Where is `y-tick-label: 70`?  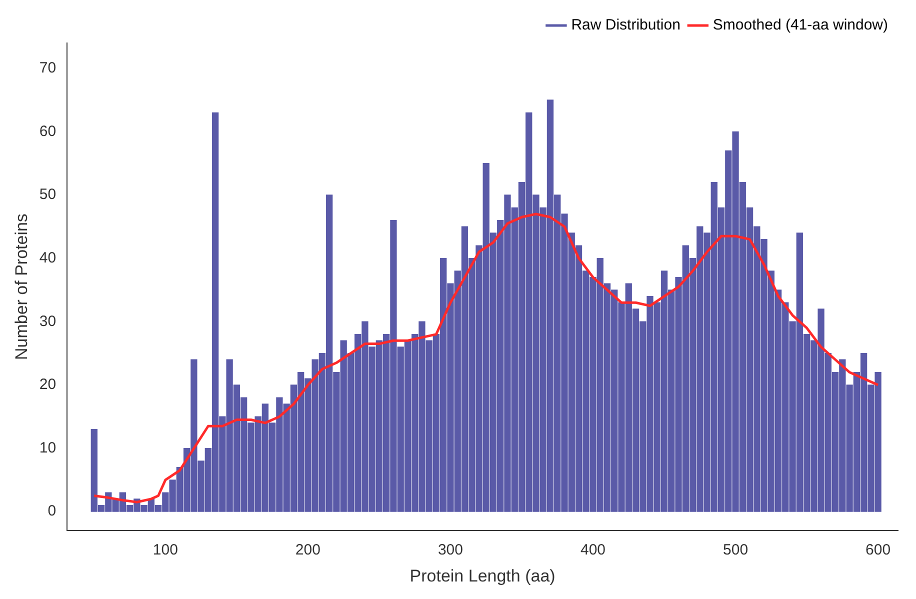
y-tick-label: 70 is located at coordinates (47, 67).